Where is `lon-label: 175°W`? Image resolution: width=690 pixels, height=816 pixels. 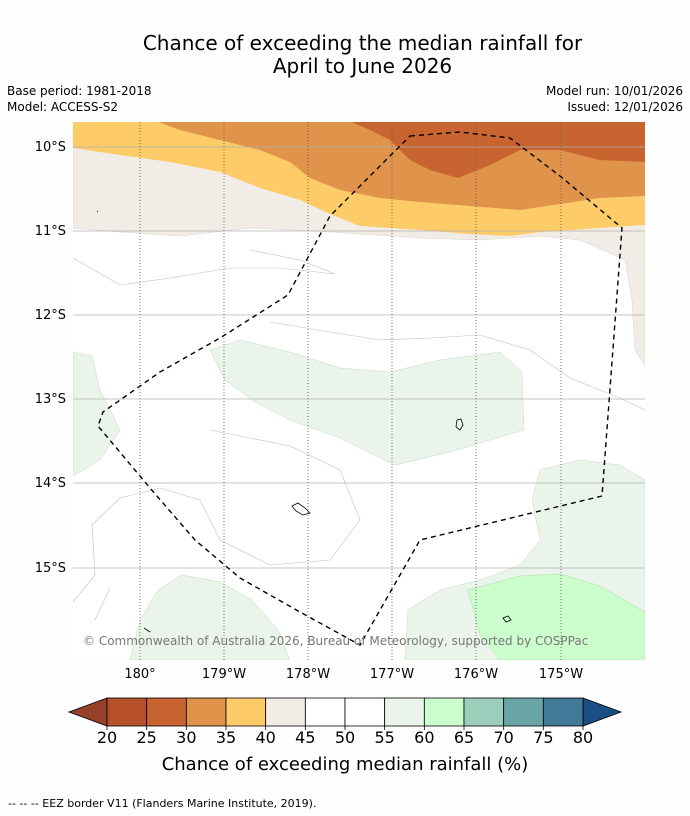
lon-label: 175°W is located at coordinates (561, 674).